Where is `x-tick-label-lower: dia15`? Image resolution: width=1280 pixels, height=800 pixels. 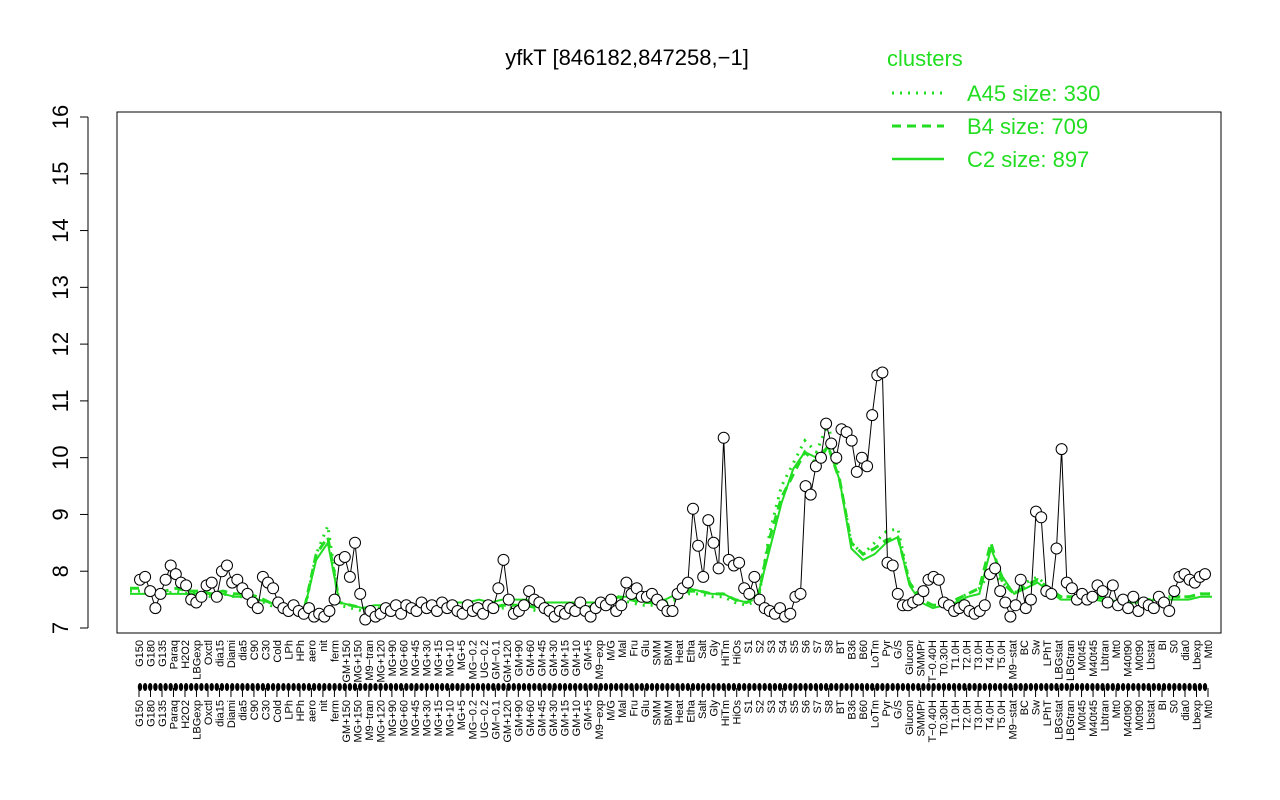 x-tick-label-lower: dia15 is located at coordinates (220, 713).